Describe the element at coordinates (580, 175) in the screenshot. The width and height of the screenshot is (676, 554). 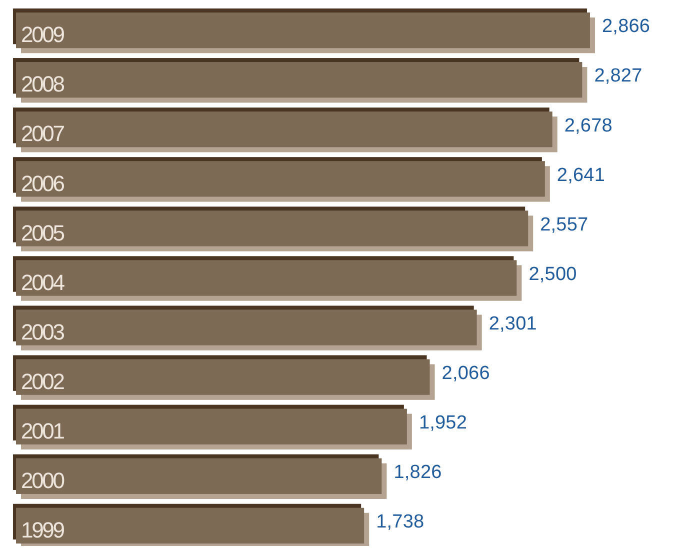
I see `data-label: 2,641` at that location.